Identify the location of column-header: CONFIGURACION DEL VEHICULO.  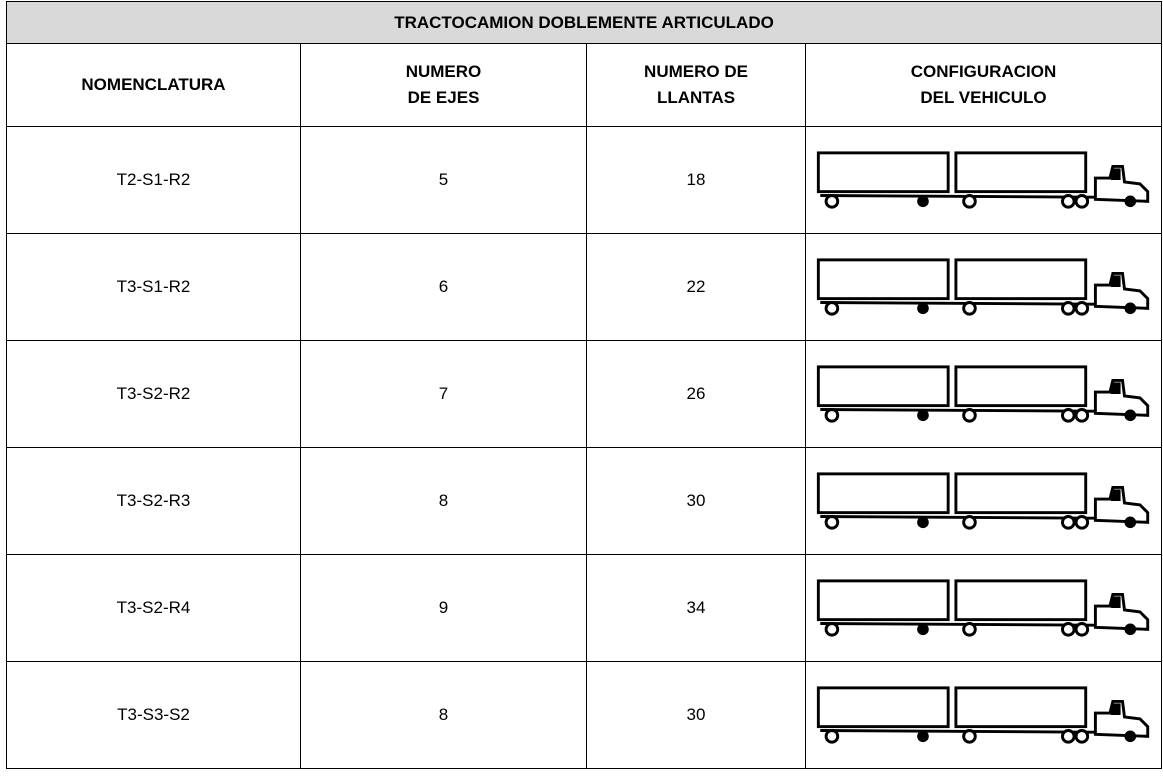
(983, 85).